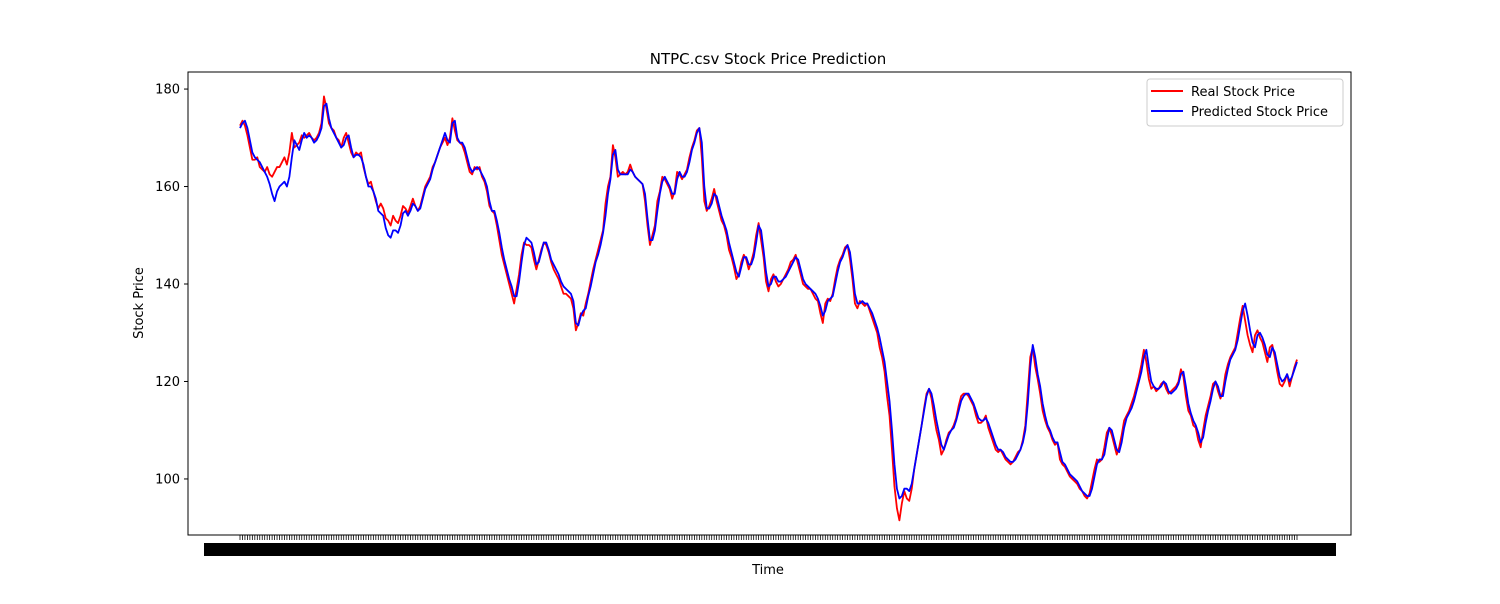  I want to click on x-tick-labels-overlap, so click(770, 549).